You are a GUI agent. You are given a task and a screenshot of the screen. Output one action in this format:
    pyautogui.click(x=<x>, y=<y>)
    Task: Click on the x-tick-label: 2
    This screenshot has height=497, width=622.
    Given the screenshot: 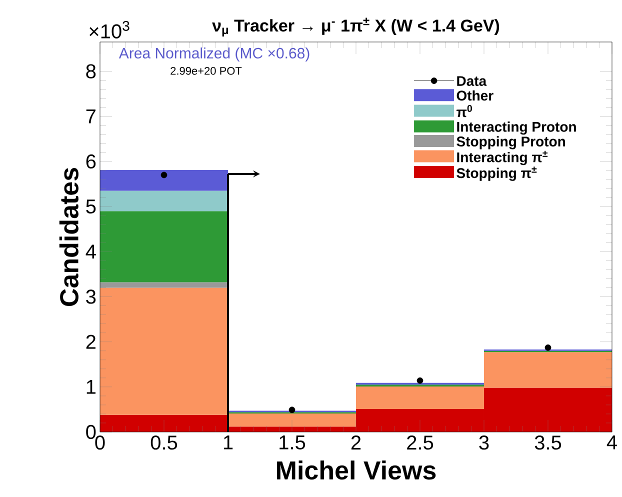 What is the action you would take?
    pyautogui.click(x=356, y=443)
    